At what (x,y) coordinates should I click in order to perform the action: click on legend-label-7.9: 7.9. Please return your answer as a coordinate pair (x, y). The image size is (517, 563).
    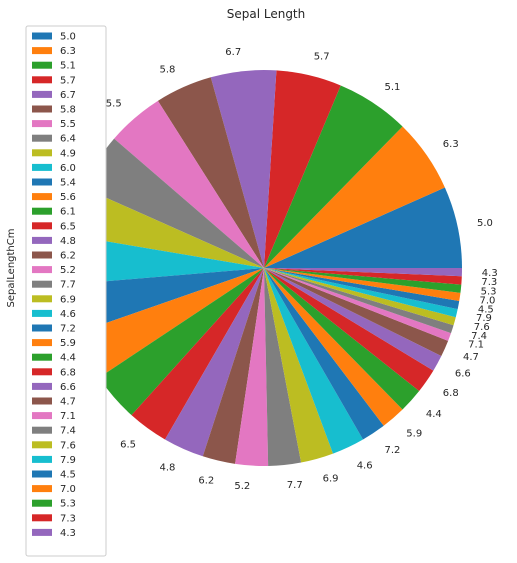
    Looking at the image, I should click on (68, 460).